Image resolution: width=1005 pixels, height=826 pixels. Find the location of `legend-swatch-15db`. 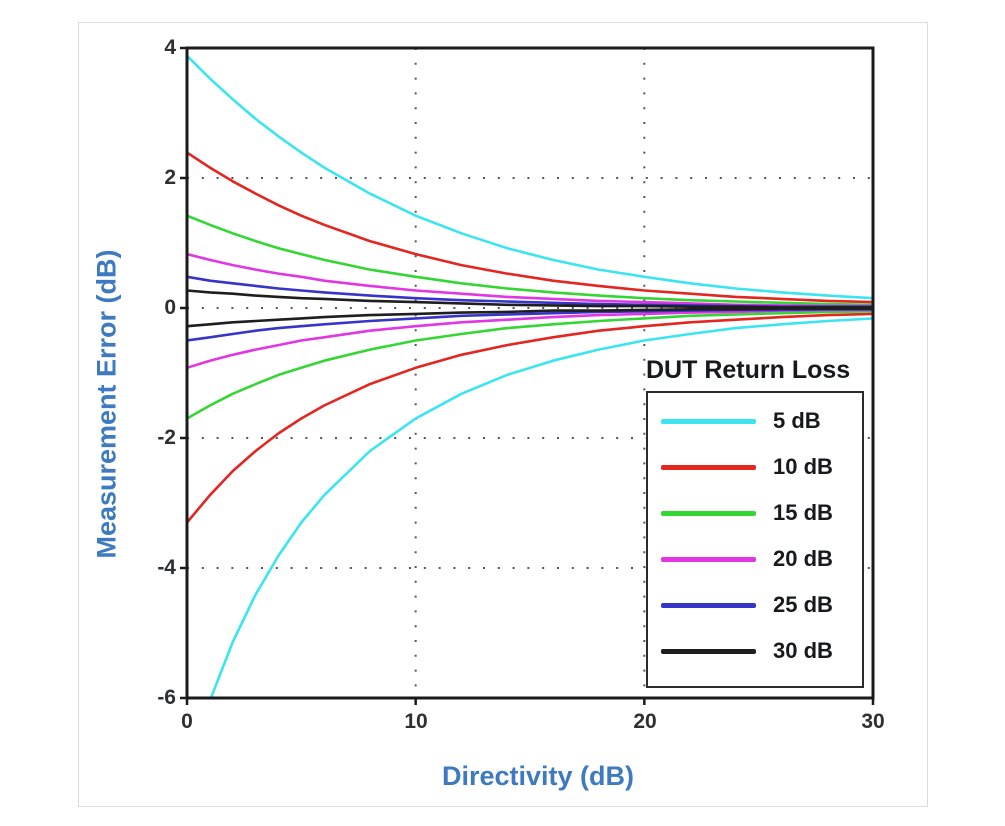

legend-swatch-15db is located at coordinates (708, 513).